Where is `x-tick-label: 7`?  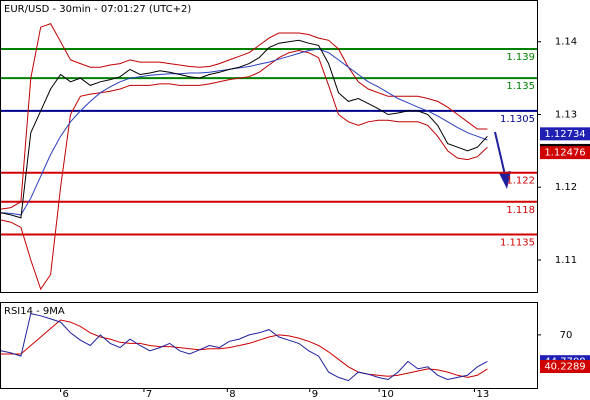 x-tick-label: 7 is located at coordinates (149, 394).